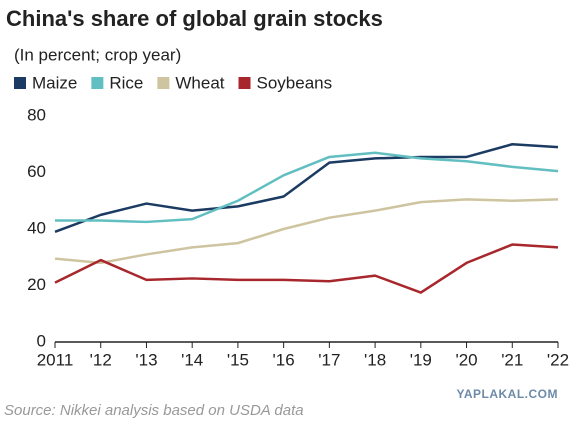  What do you see at coordinates (329, 359) in the screenshot?
I see `x-tick-label: '17` at bounding box center [329, 359].